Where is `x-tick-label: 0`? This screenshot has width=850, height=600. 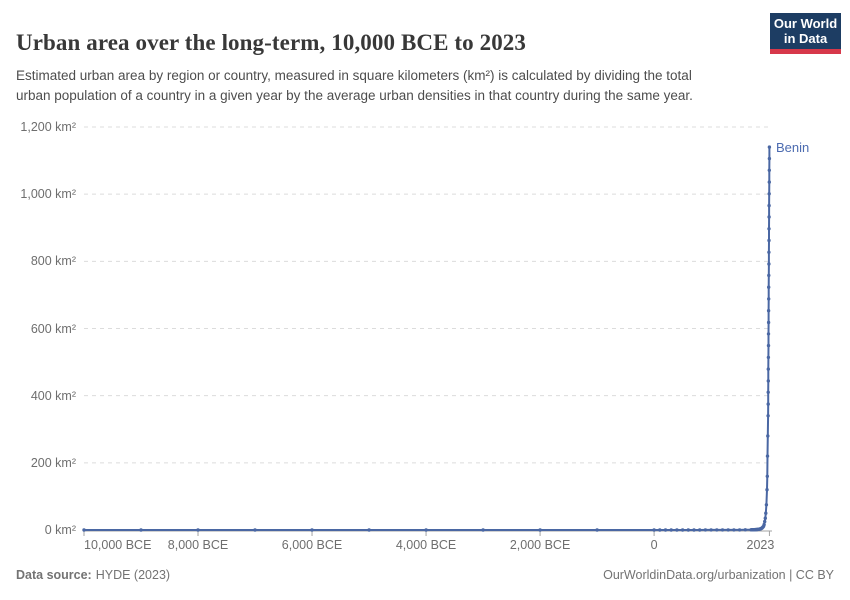 x-tick-label: 0 is located at coordinates (654, 545).